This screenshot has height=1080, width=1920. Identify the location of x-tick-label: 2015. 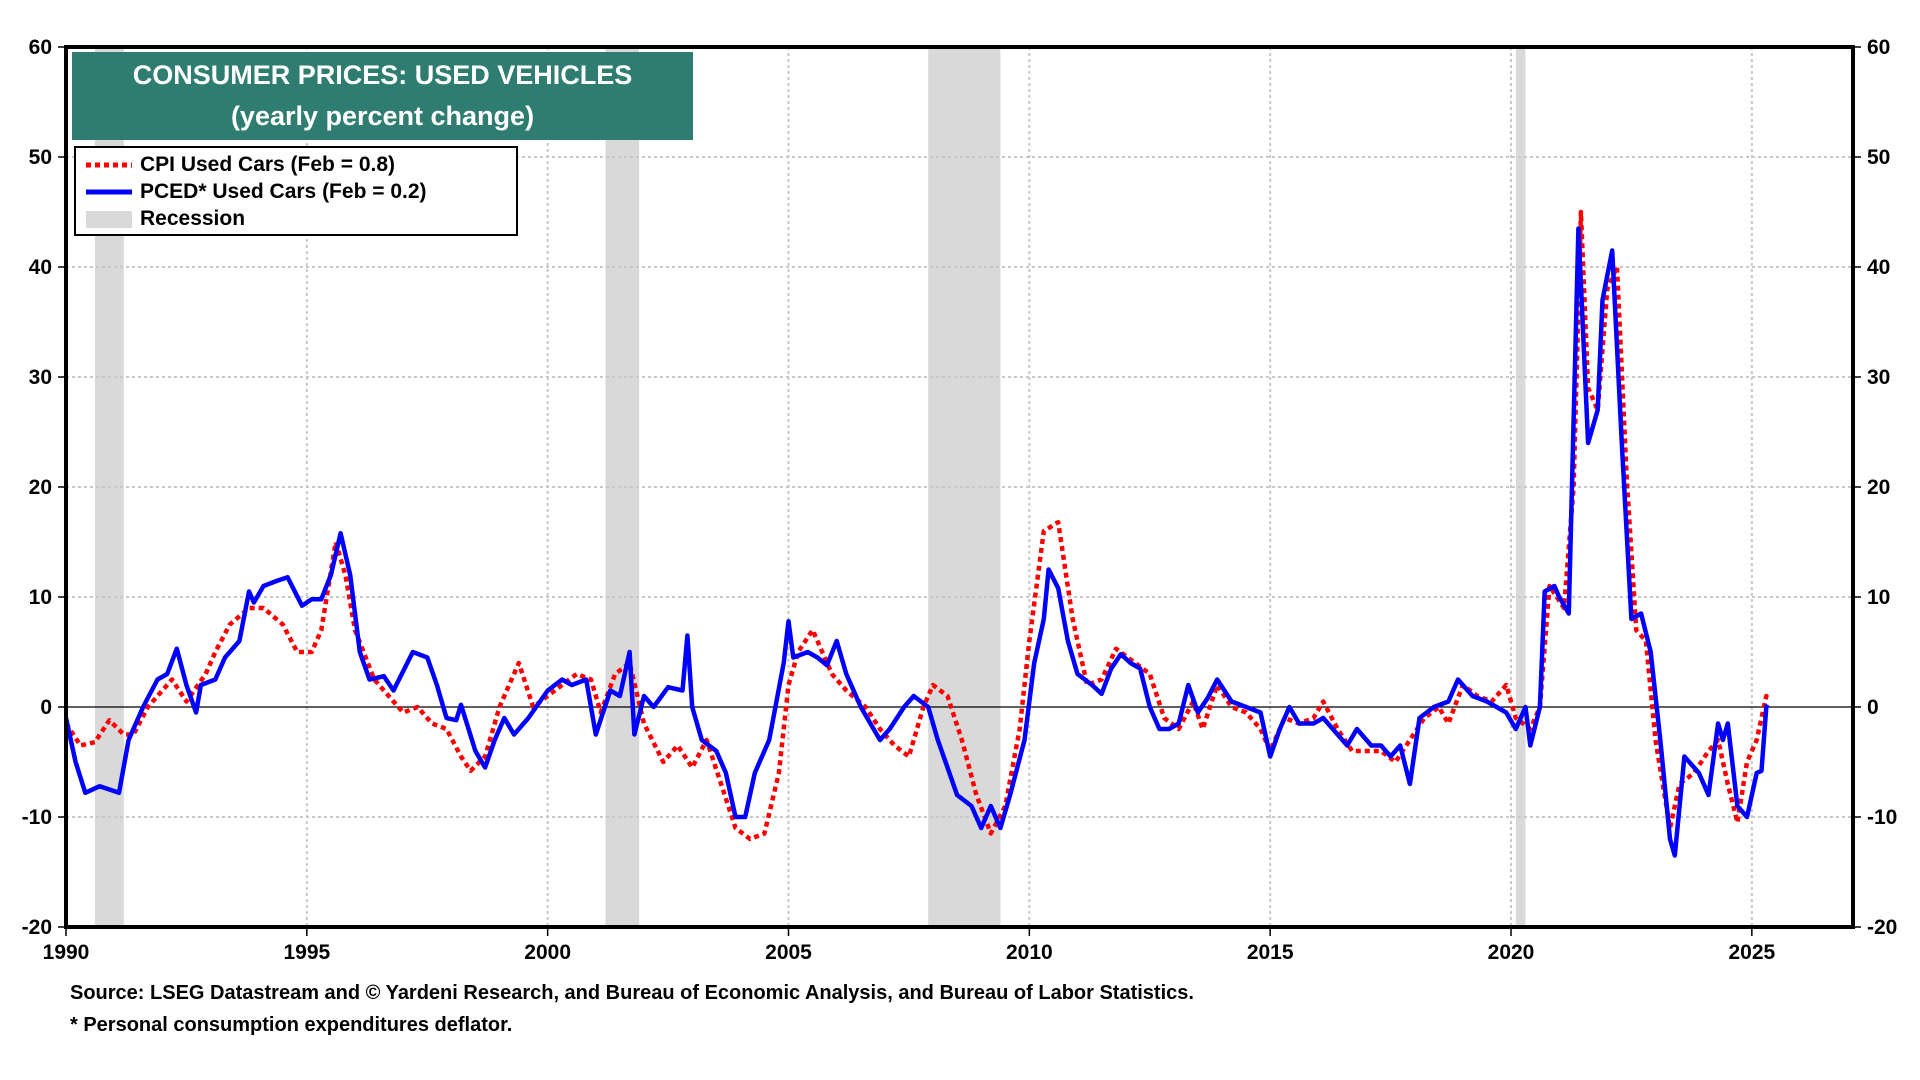
(1270, 952).